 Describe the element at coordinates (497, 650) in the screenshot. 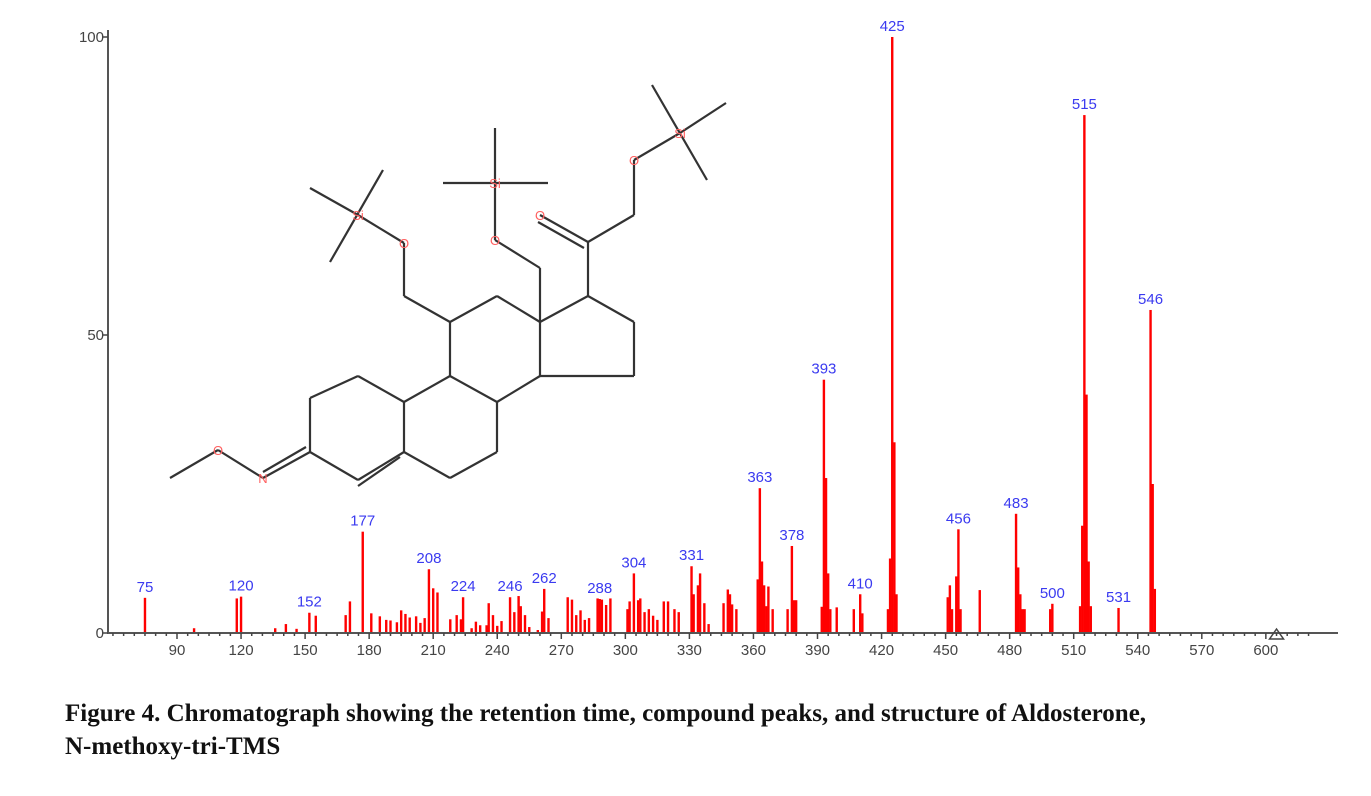

I see `x-tick-label: 240` at that location.